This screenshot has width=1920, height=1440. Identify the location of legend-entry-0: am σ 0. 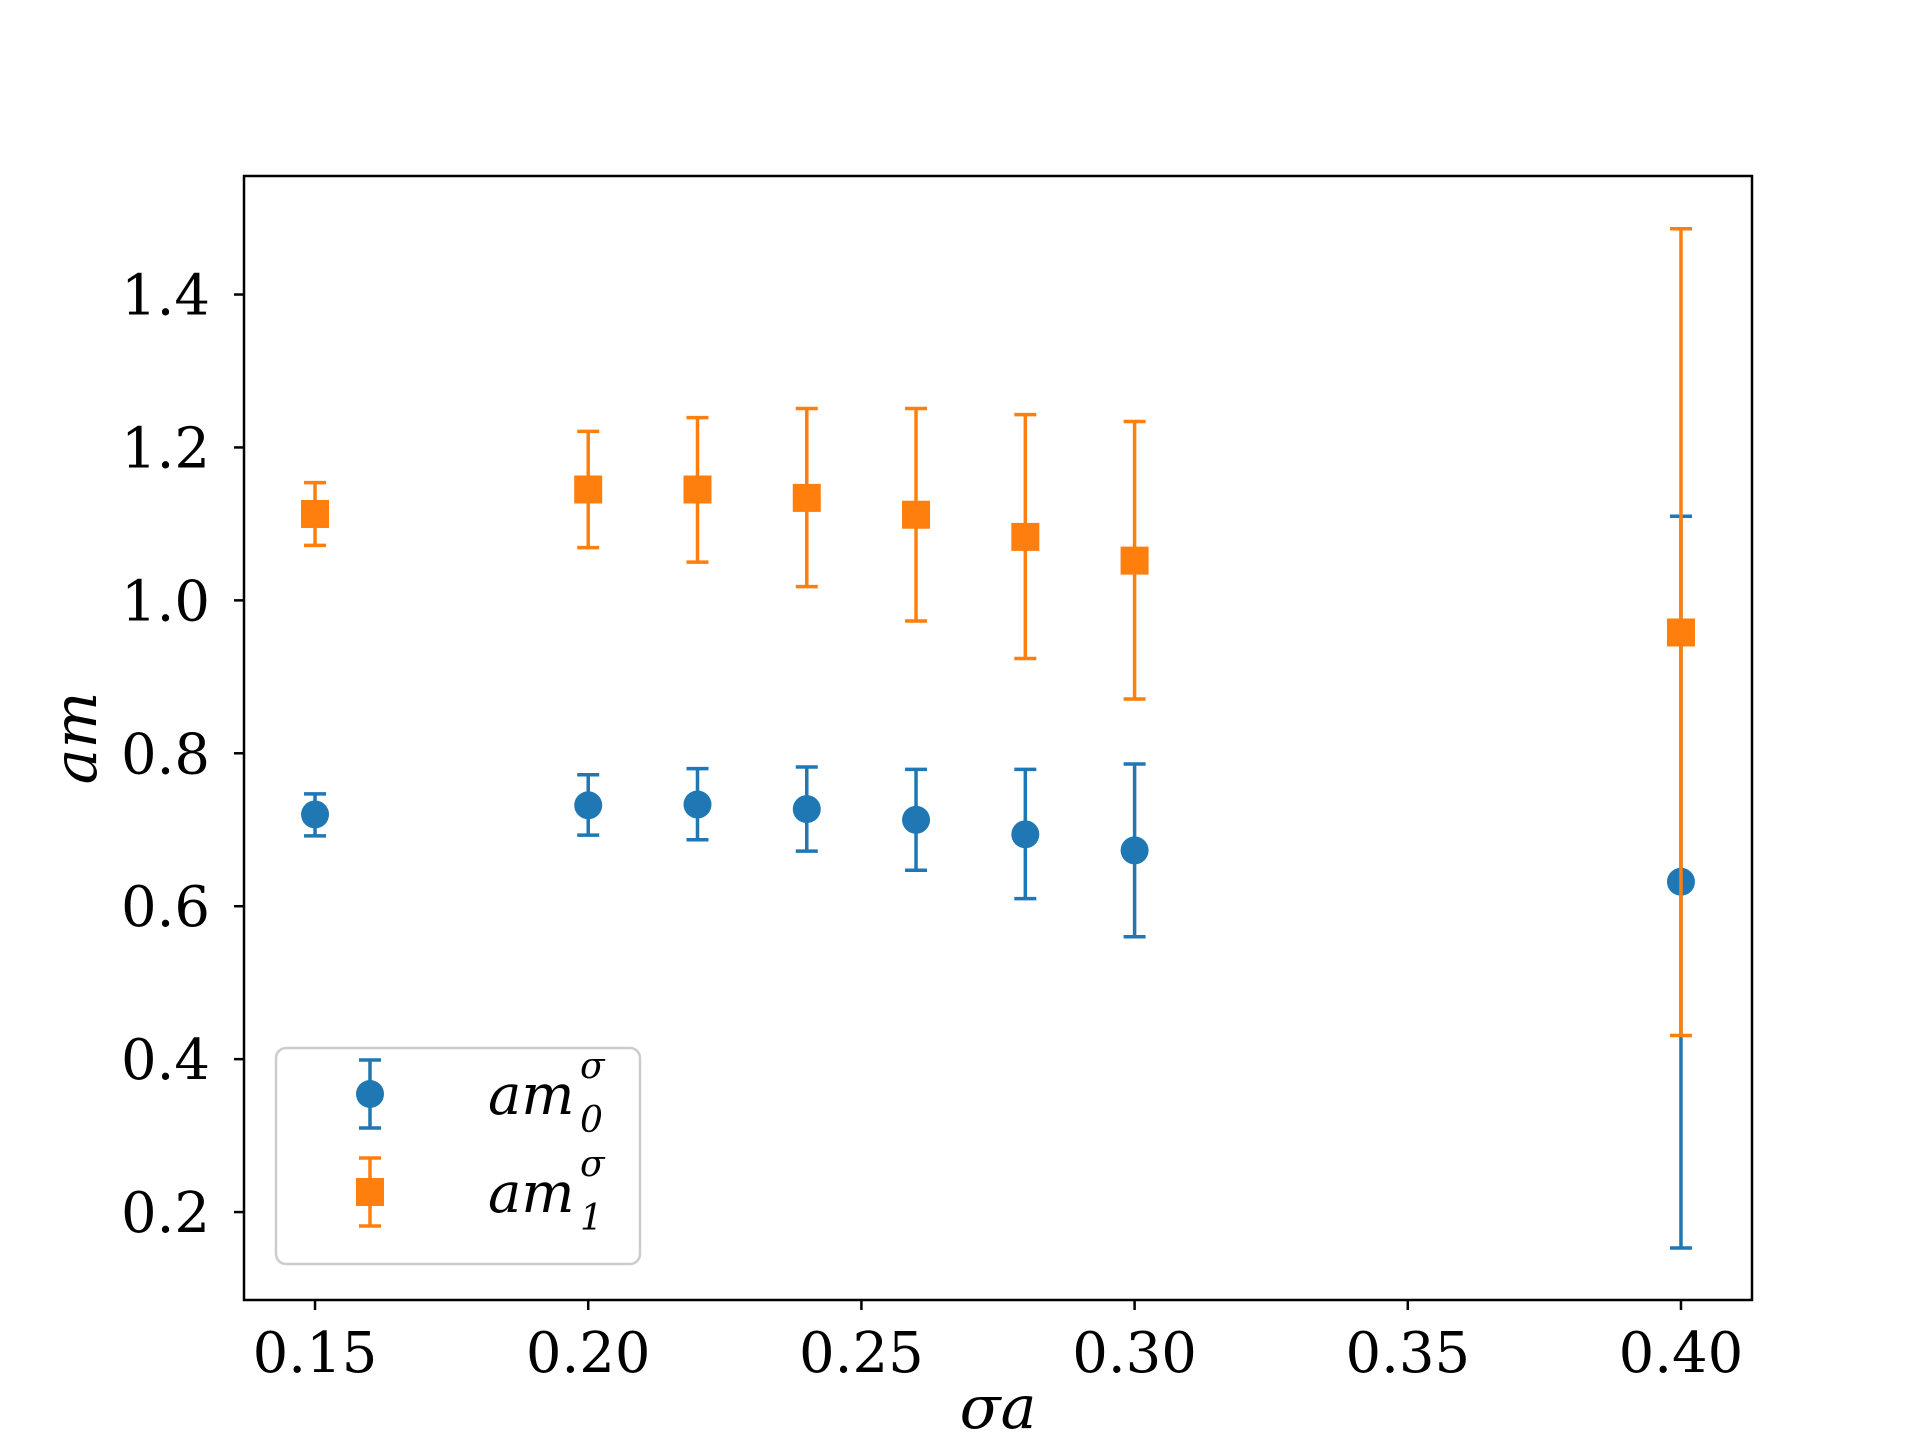
(481, 1093).